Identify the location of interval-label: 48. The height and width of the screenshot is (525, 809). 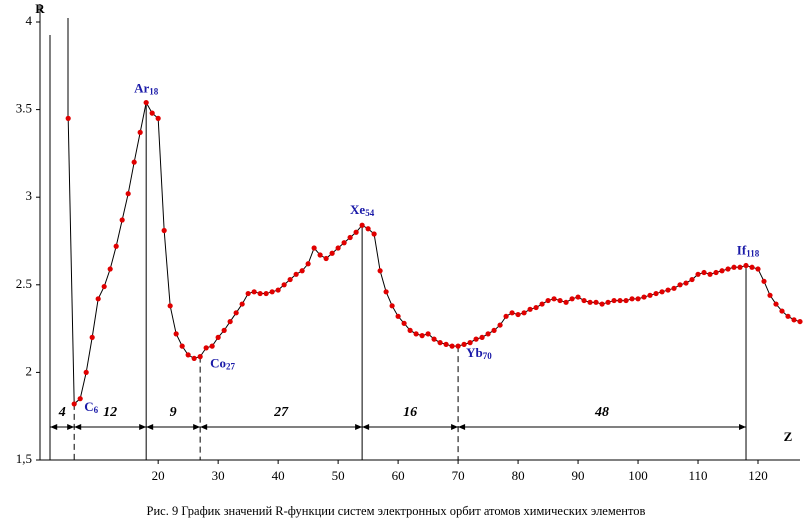
(601, 412).